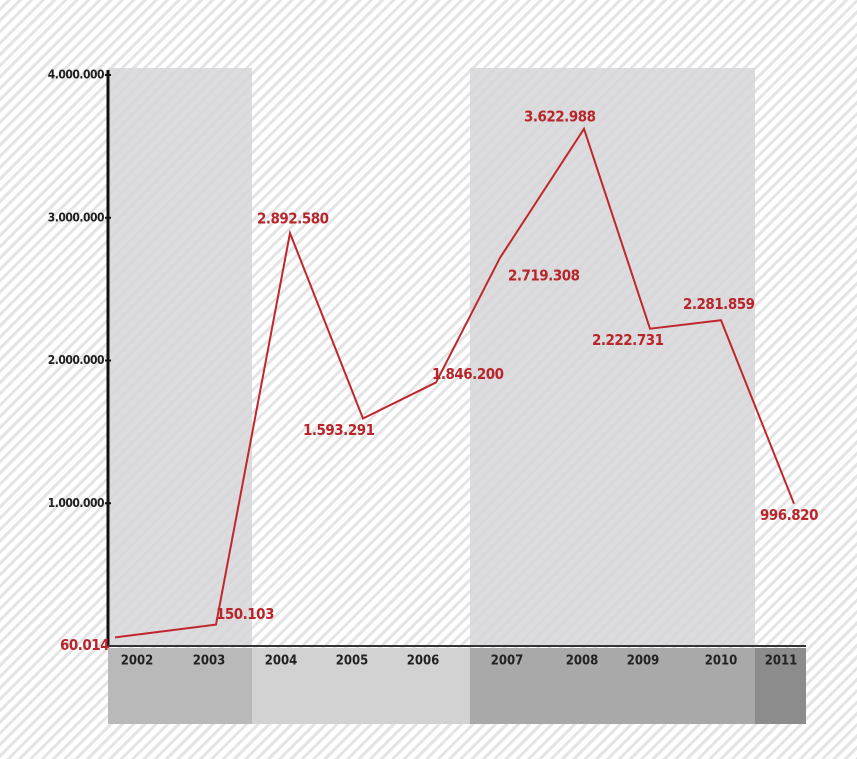 This screenshot has height=759, width=857. What do you see at coordinates (719, 304) in the screenshot?
I see `value-label: 2.281.859` at bounding box center [719, 304].